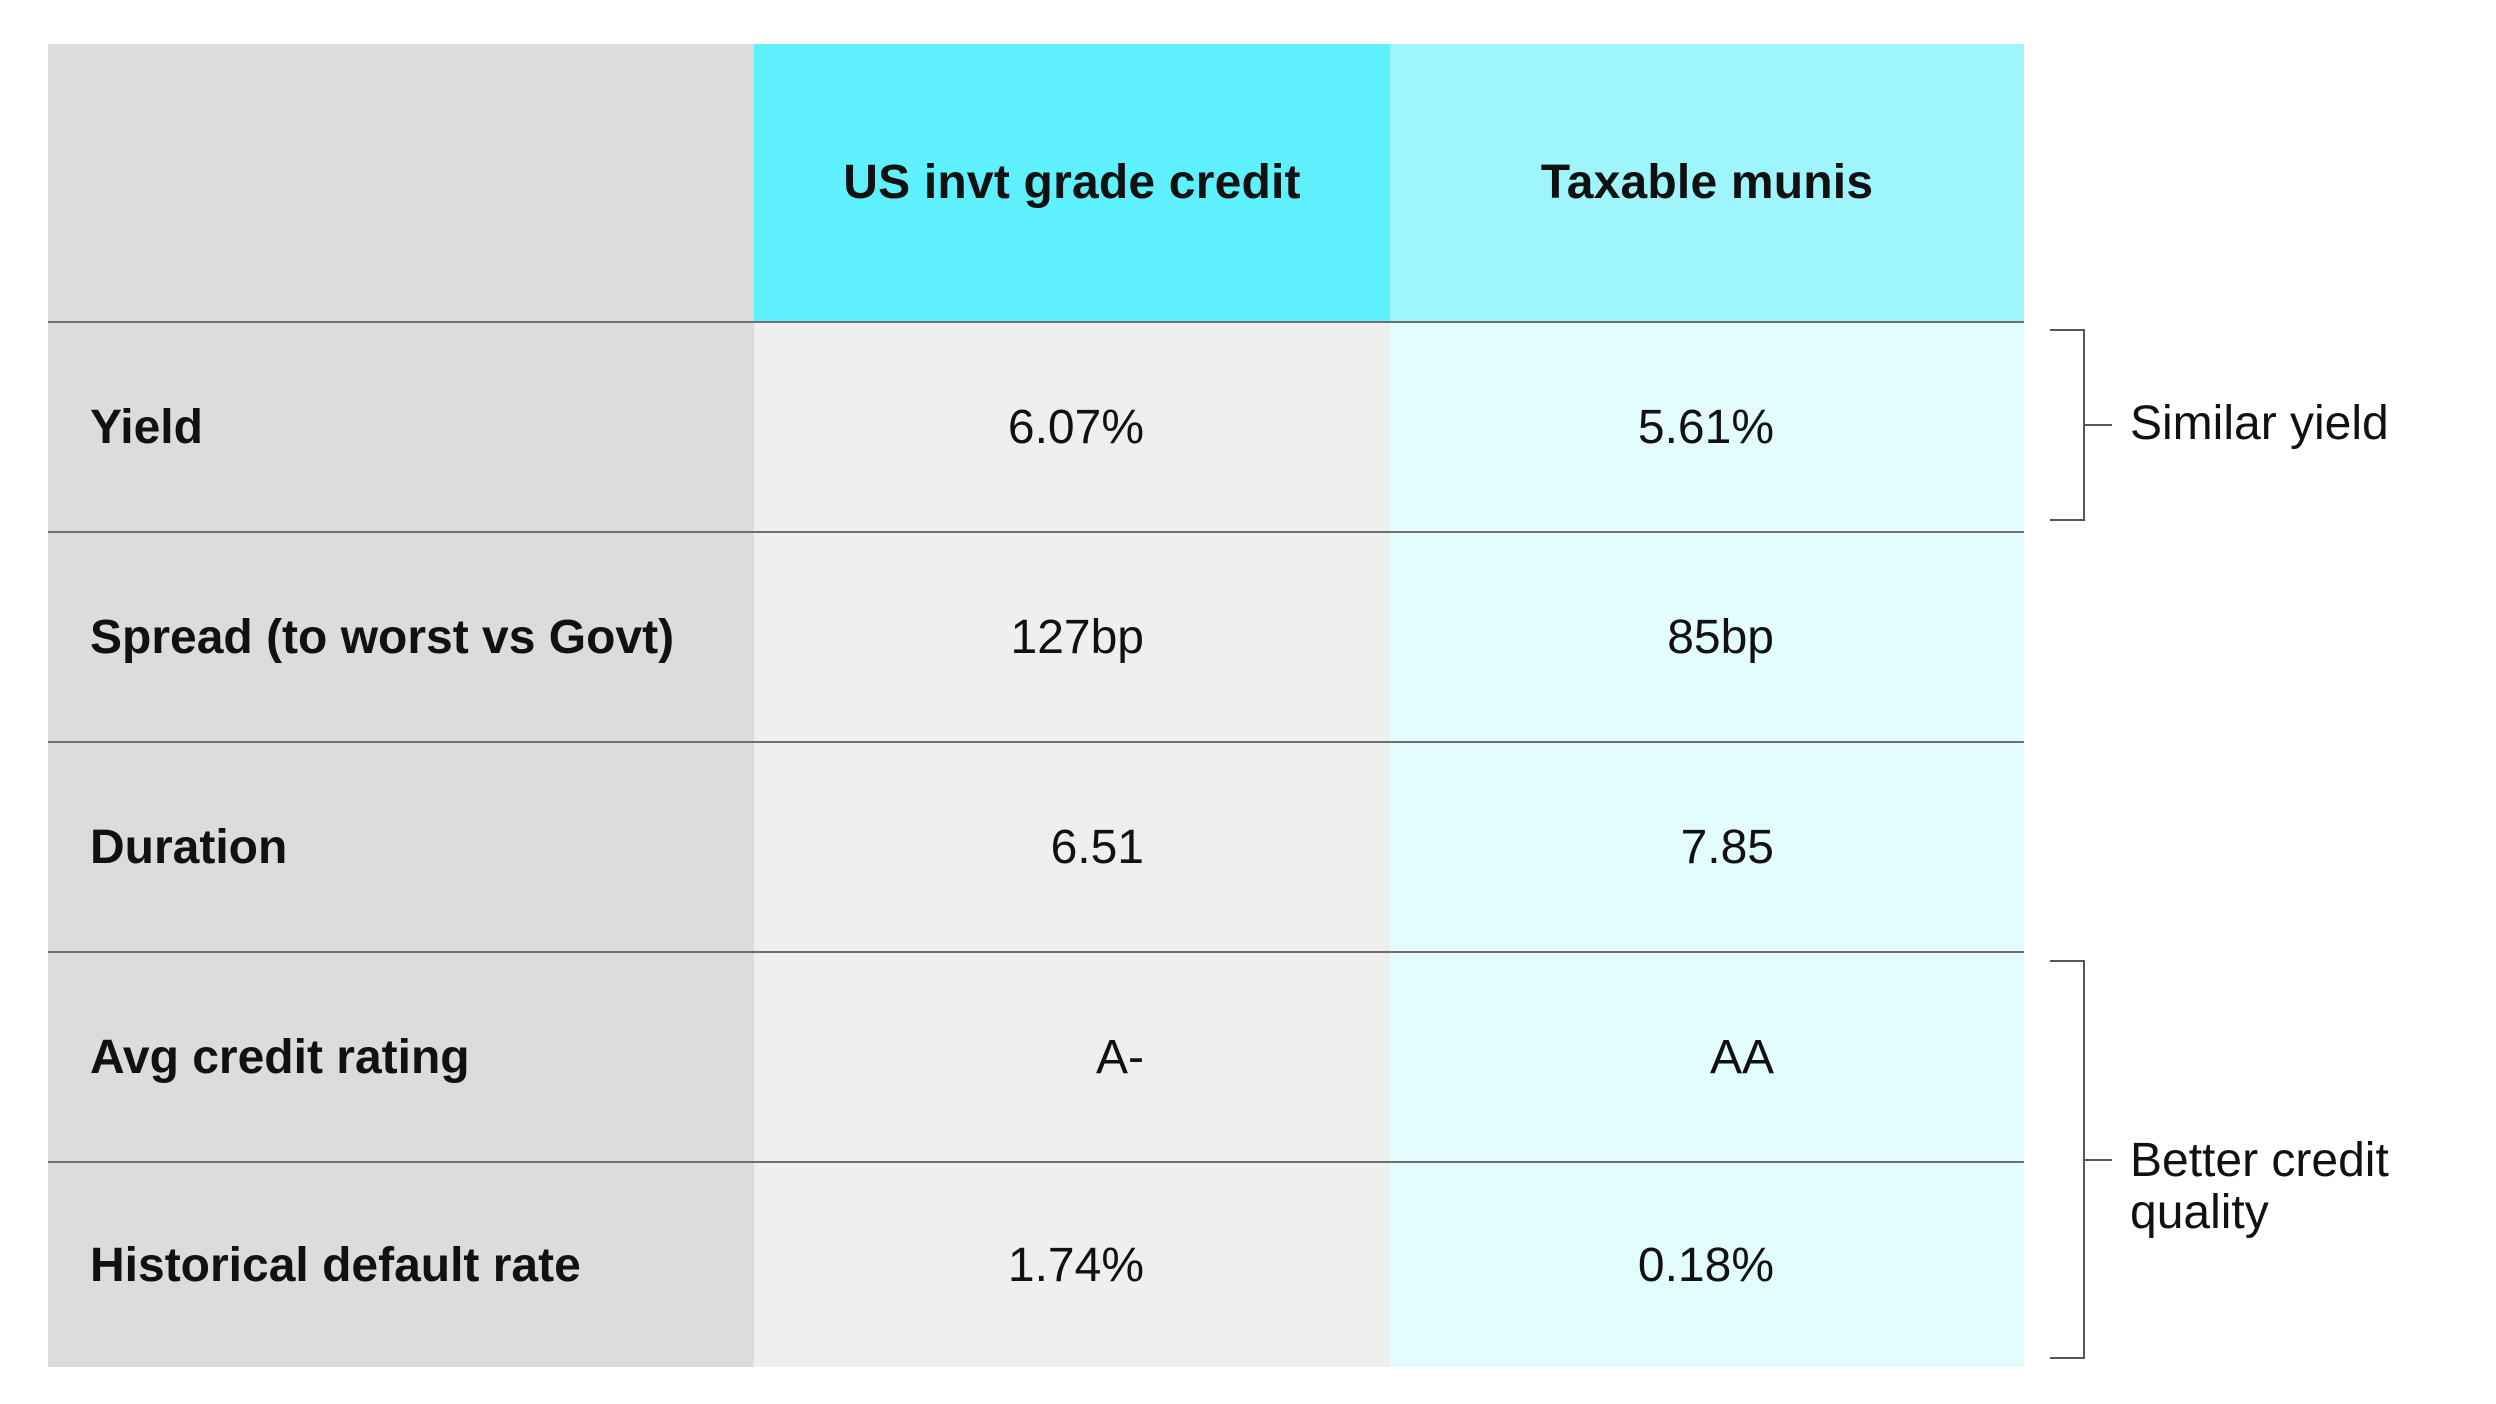  I want to click on header-empty-cell, so click(401, 182).